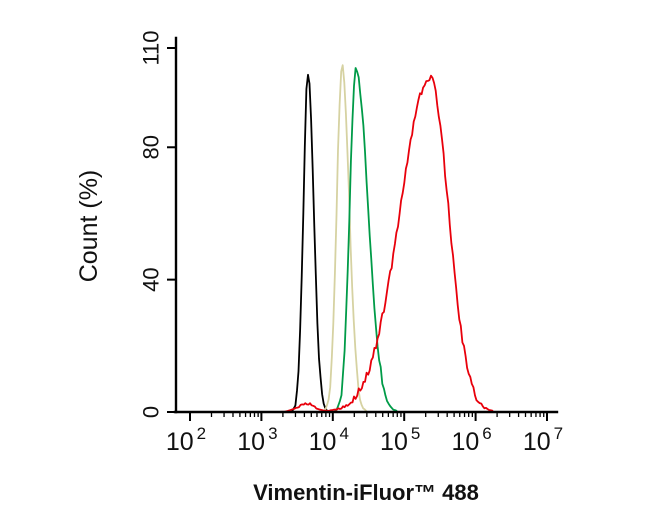 This screenshot has width=650, height=520. Describe the element at coordinates (186, 440) in the screenshot. I see `x-tick-label: 10 2` at that location.